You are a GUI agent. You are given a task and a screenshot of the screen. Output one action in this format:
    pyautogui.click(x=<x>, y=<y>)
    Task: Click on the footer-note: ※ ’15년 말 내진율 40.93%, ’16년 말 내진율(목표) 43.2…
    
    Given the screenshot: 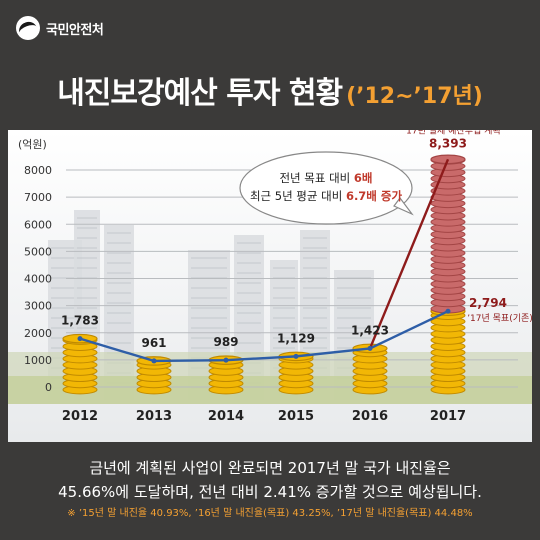 What is the action you would take?
    pyautogui.click(x=270, y=513)
    